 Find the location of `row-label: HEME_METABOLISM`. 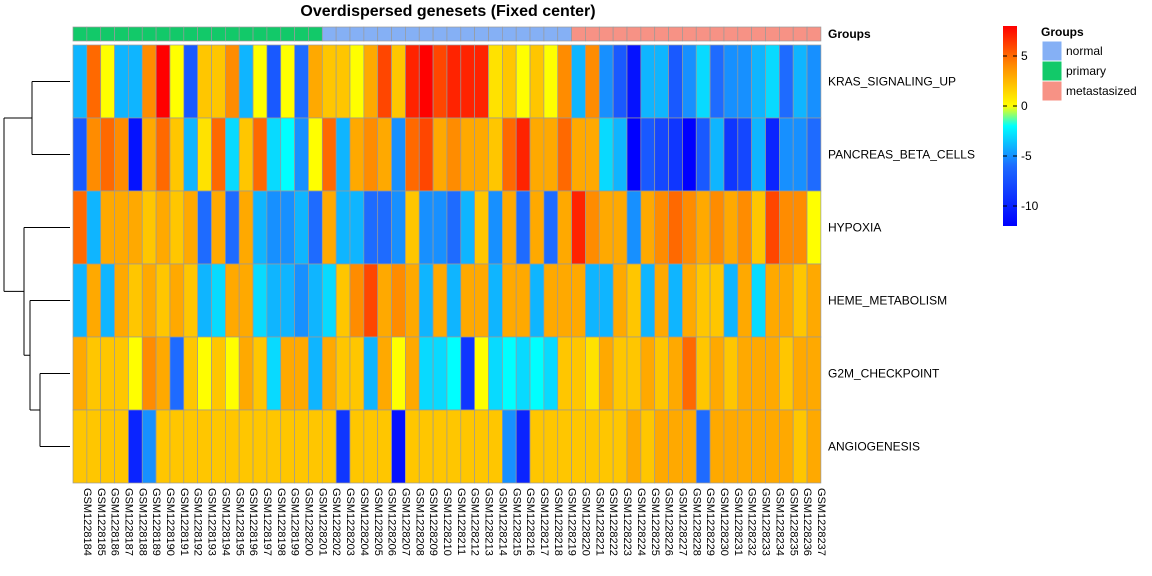

row-label: HEME_METABOLISM is located at coordinates (887, 301).